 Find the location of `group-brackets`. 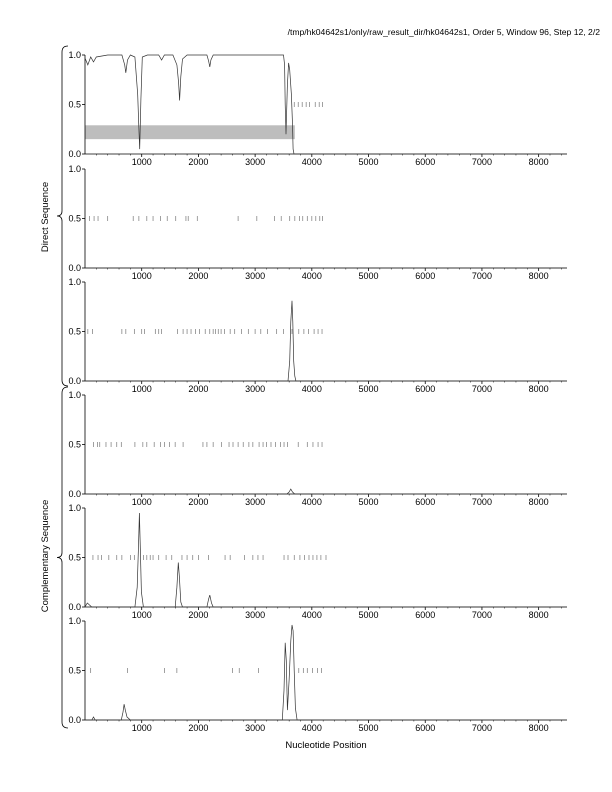

group-brackets is located at coordinates (62, 387).